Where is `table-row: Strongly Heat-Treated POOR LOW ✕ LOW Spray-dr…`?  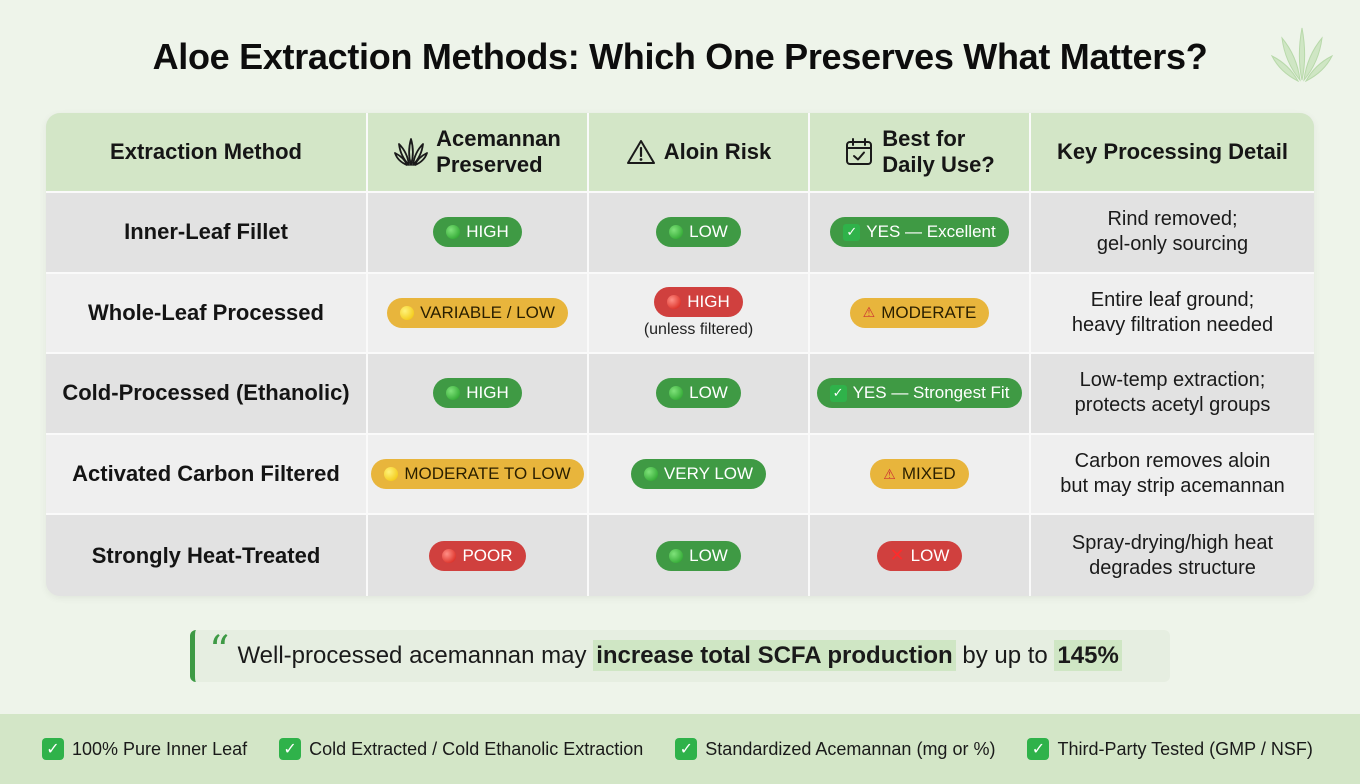
table-row: Strongly Heat-Treated POOR LOW ✕ LOW Spray-dr… is located at coordinates (680, 555).